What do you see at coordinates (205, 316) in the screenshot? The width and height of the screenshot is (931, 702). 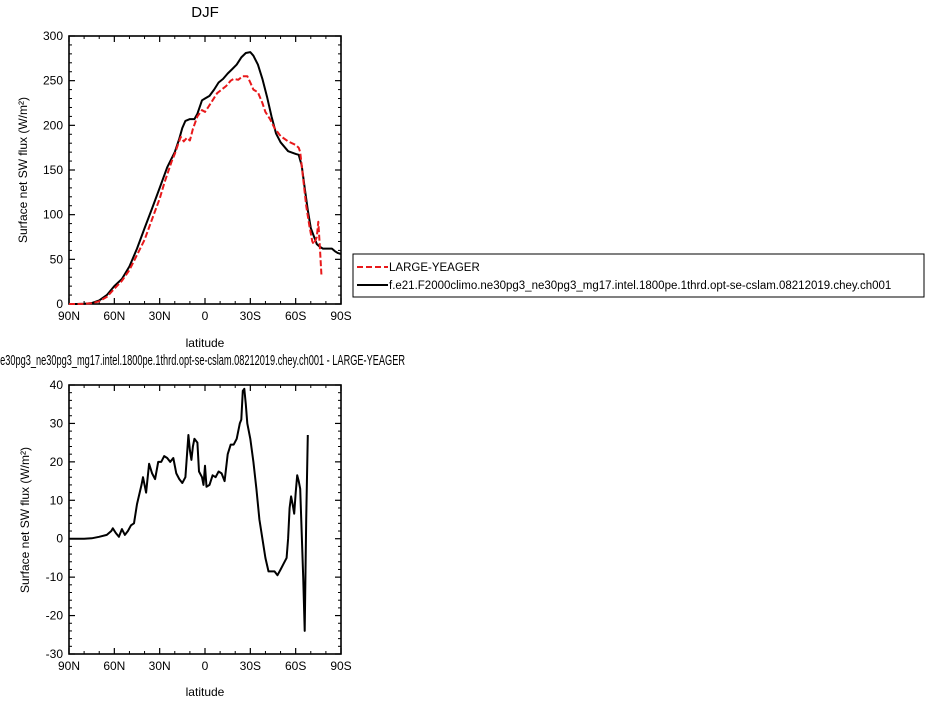 I see `top-x-tick-label: 0` at bounding box center [205, 316].